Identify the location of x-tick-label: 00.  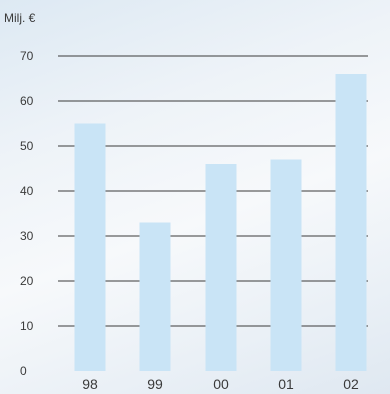
(221, 384).